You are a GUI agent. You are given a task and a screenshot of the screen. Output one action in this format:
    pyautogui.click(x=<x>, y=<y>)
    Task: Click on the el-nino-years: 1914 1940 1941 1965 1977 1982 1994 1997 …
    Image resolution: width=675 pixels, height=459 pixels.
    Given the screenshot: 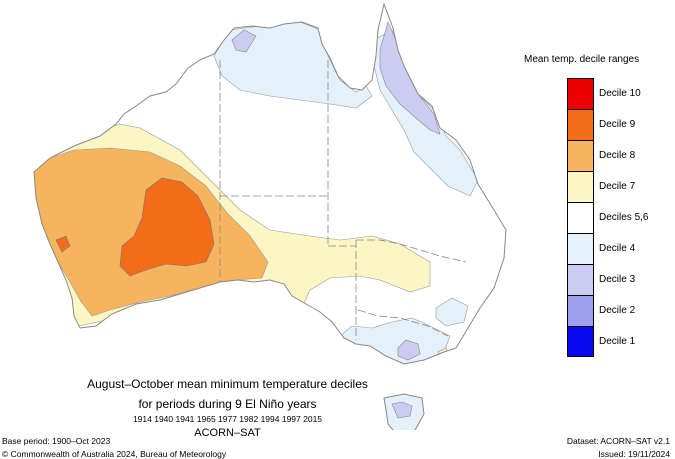 What is the action you would take?
    pyautogui.click(x=227, y=419)
    